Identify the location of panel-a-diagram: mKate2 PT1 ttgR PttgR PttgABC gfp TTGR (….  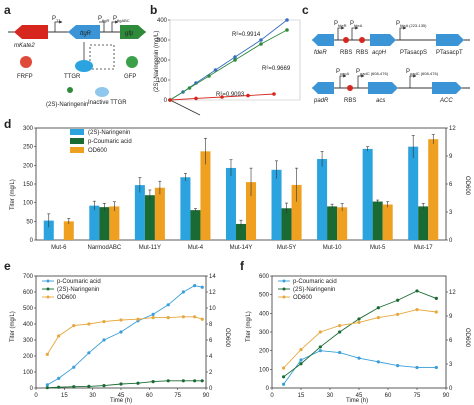
(77, 62).